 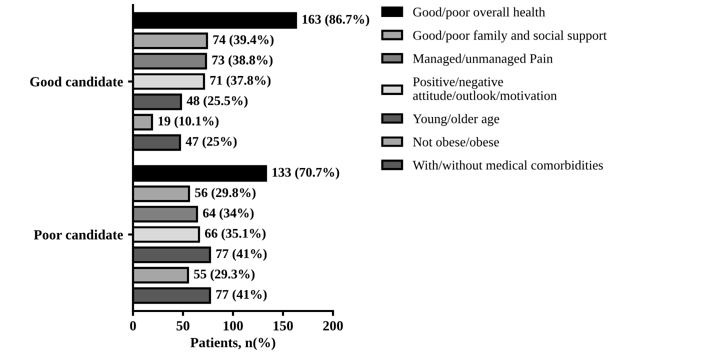 I want to click on legend-label: Good/poor family and social support, so click(x=510, y=36).